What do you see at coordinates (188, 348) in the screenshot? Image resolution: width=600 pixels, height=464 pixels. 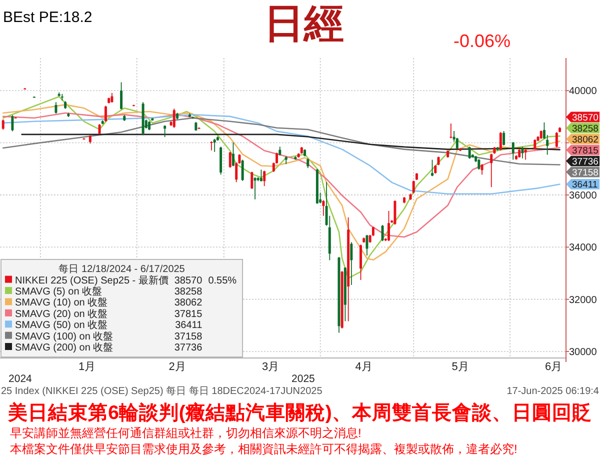 I see `text: 37736` at bounding box center [188, 348].